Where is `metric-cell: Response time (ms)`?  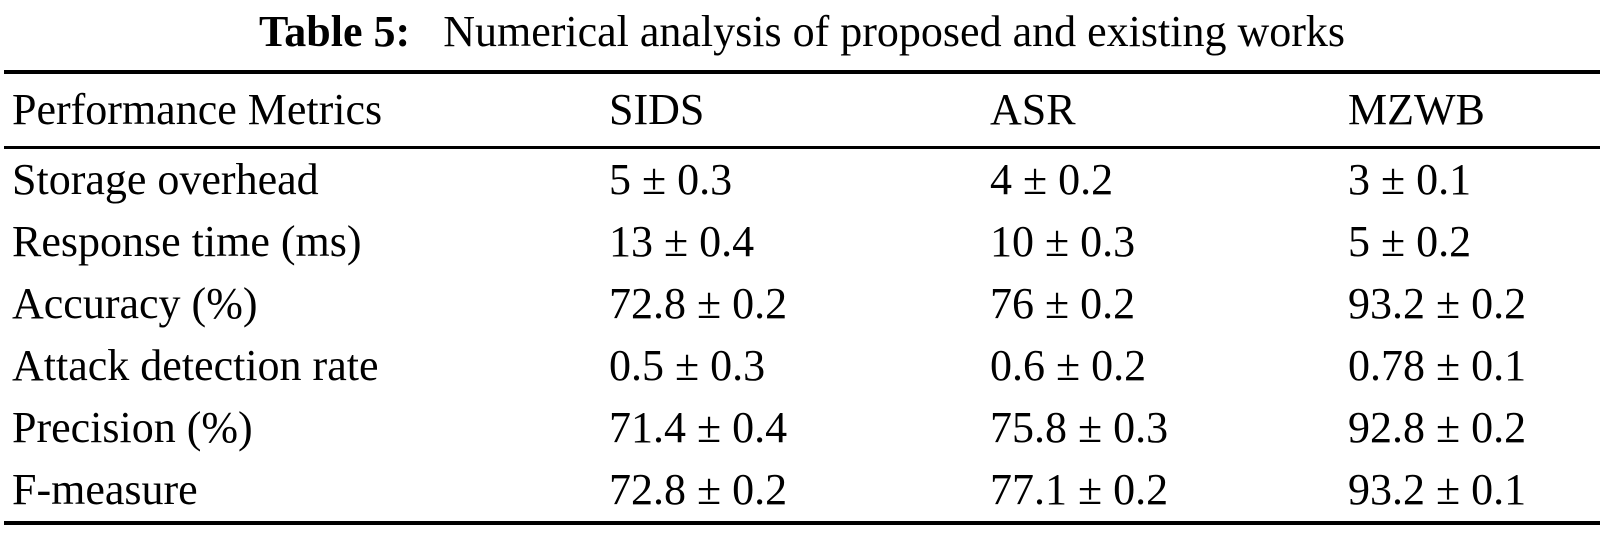
metric-cell: Response time (ms) is located at coordinates (187, 241).